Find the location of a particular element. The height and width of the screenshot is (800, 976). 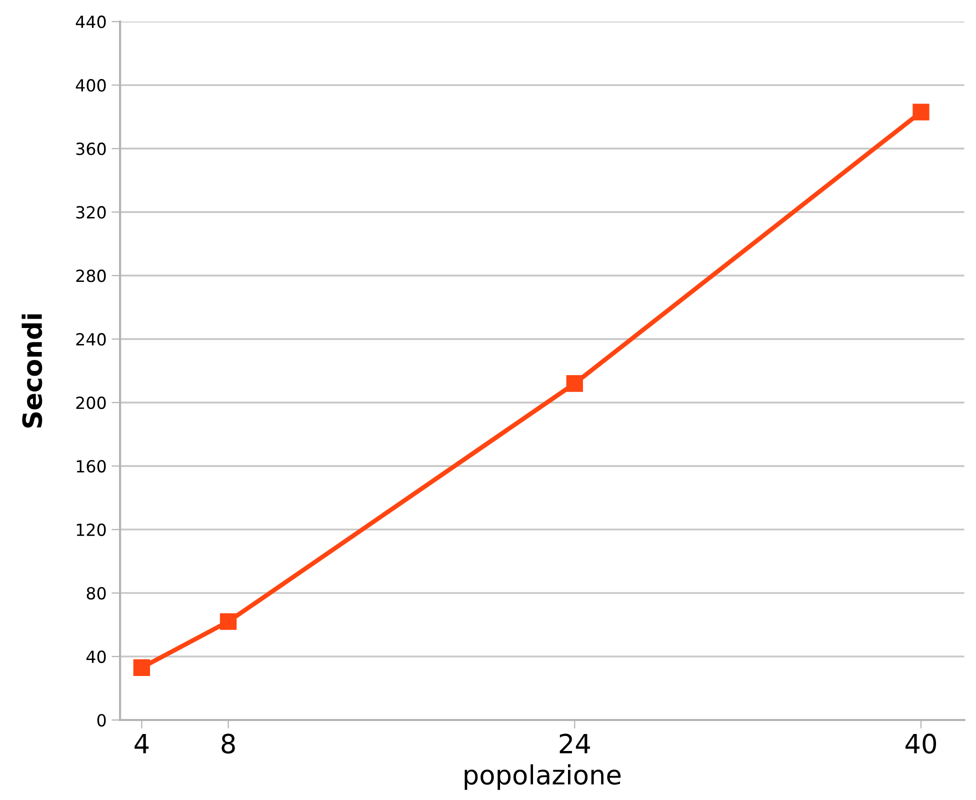

y-tick-label: 400 is located at coordinates (91, 85).